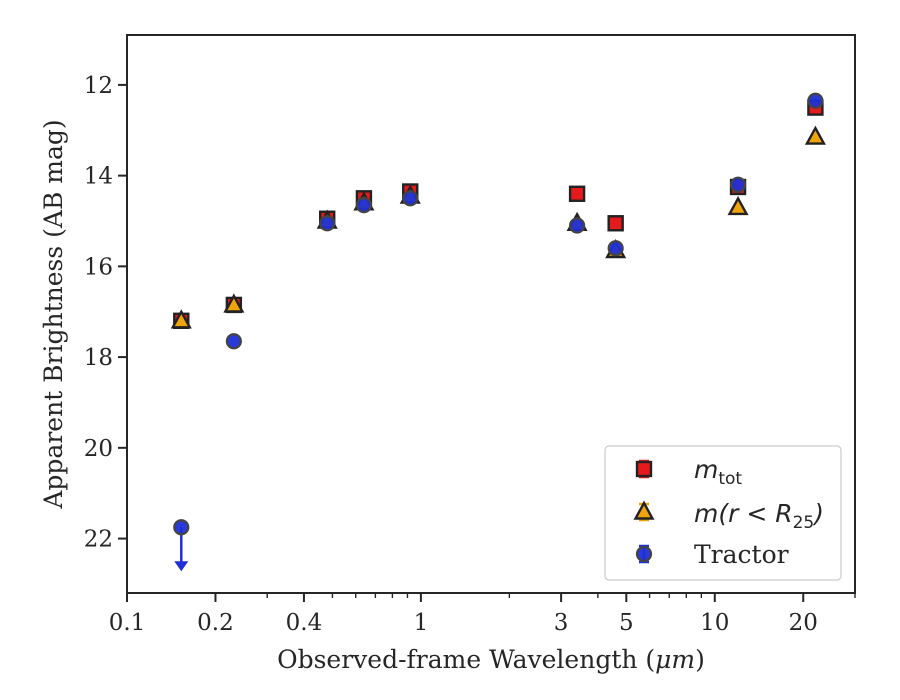  What do you see at coordinates (98, 267) in the screenshot?
I see `y-tick-label: 16` at bounding box center [98, 267].